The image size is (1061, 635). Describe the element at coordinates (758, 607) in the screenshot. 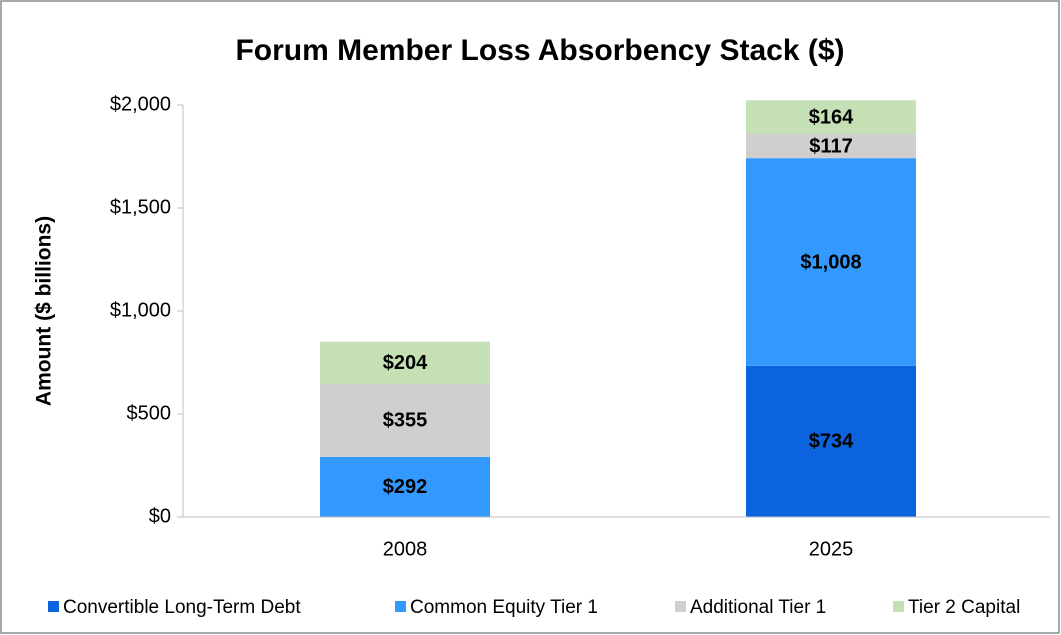

I see `legend-label: Additional Tier 1` at that location.